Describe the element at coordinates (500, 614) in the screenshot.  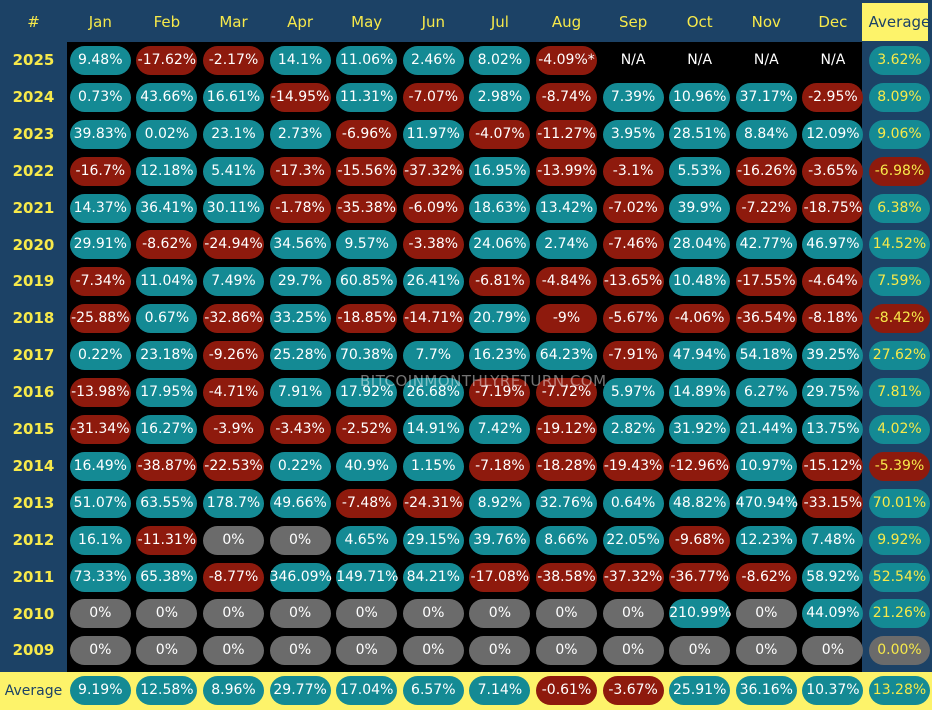
I see `cell-2010-jul: 0%` at that location.